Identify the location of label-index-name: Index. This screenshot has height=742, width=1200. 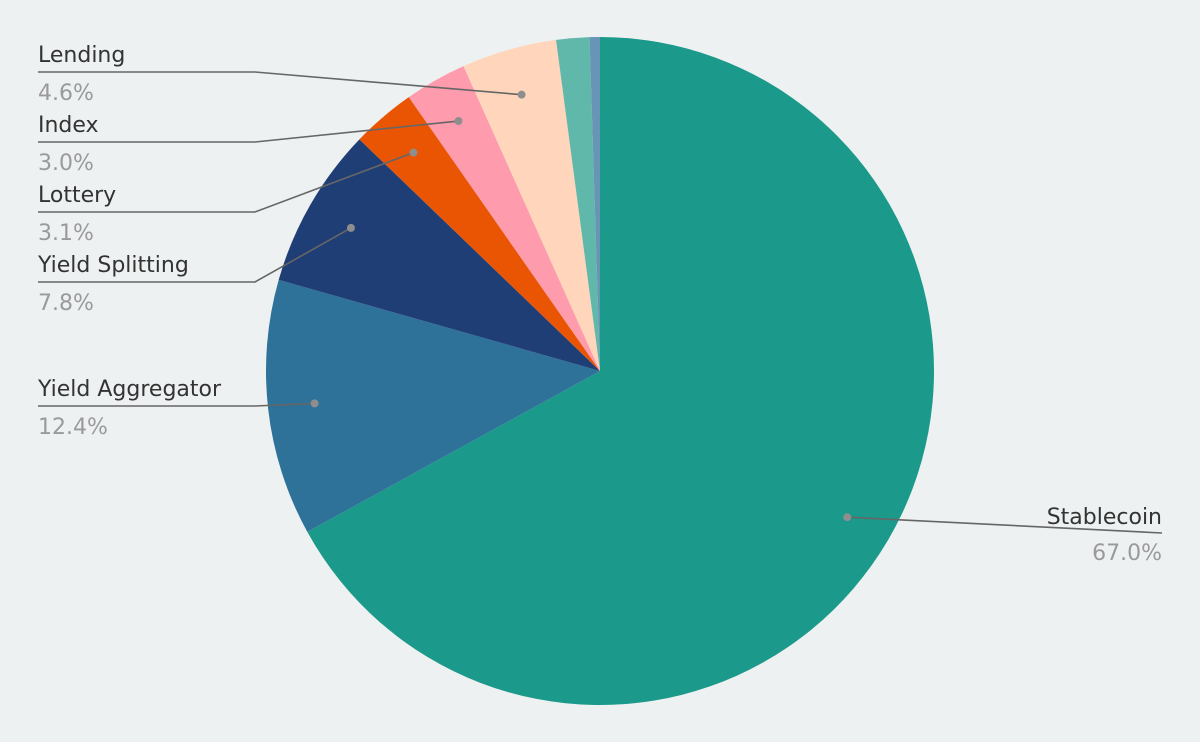
(68, 125).